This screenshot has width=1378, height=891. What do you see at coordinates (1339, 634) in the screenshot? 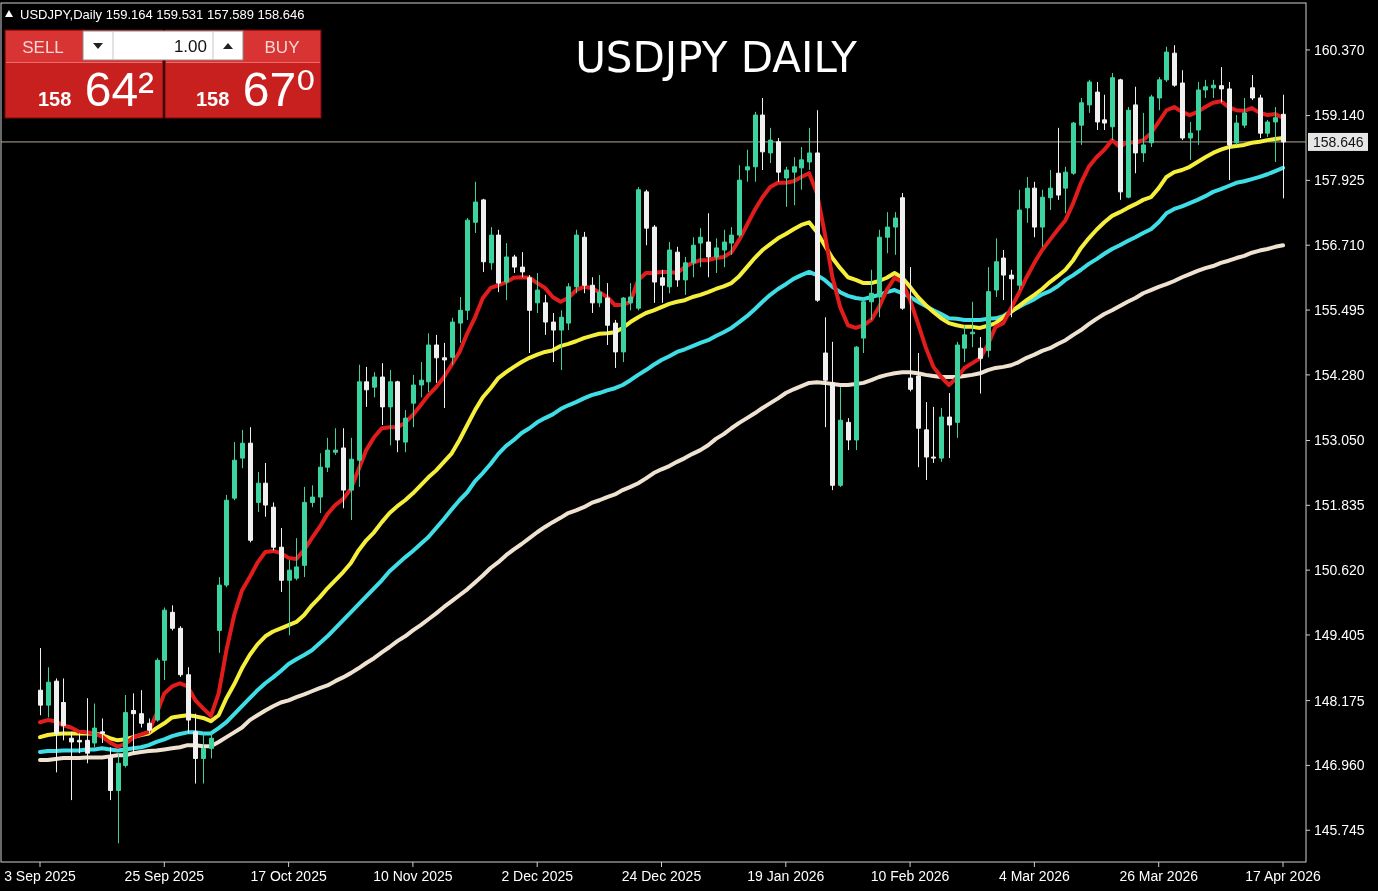
I see `y-tick-label: 149.405` at bounding box center [1339, 634].